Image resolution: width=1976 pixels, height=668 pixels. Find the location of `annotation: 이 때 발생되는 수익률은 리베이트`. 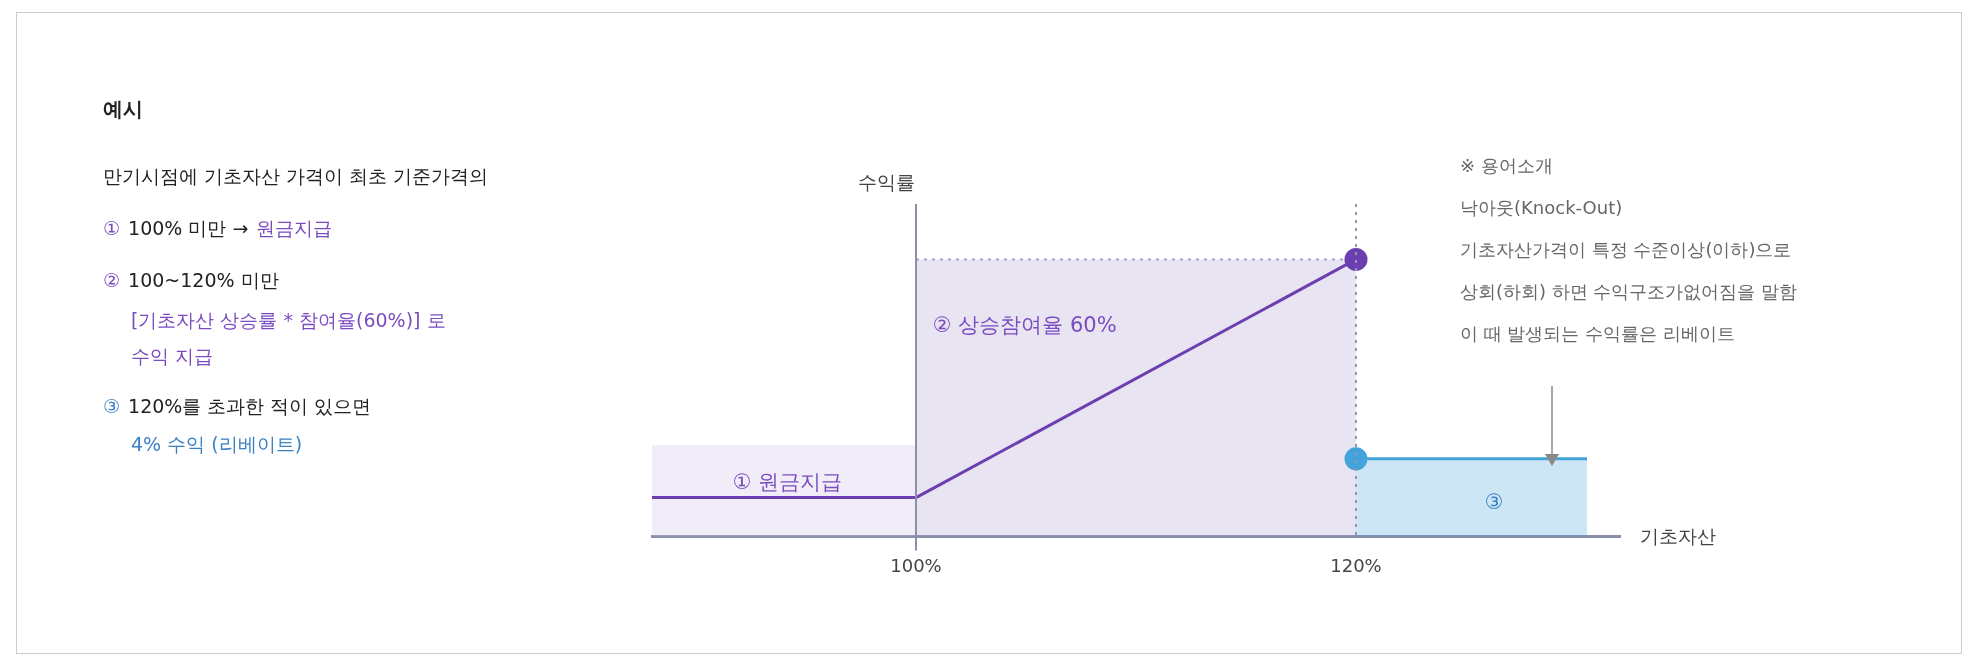

annotation: 이 때 발생되는 수익률은 리베이트 is located at coordinates (1597, 334).